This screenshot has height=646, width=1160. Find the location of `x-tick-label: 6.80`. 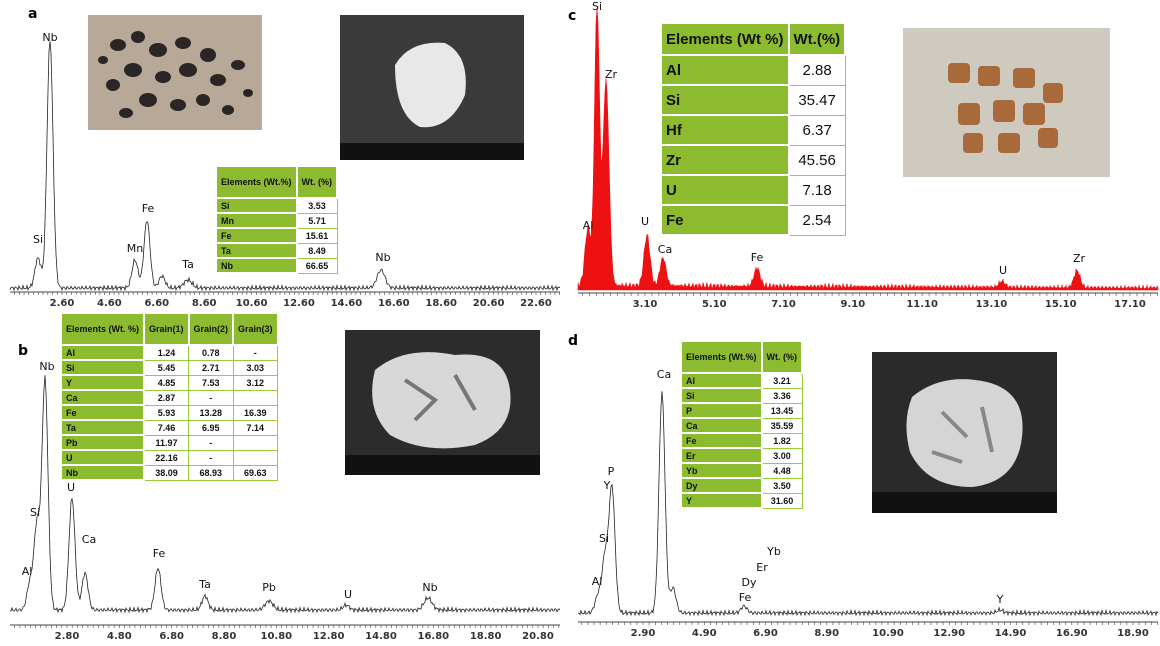

x-tick-label: 6.80 is located at coordinates (171, 636).